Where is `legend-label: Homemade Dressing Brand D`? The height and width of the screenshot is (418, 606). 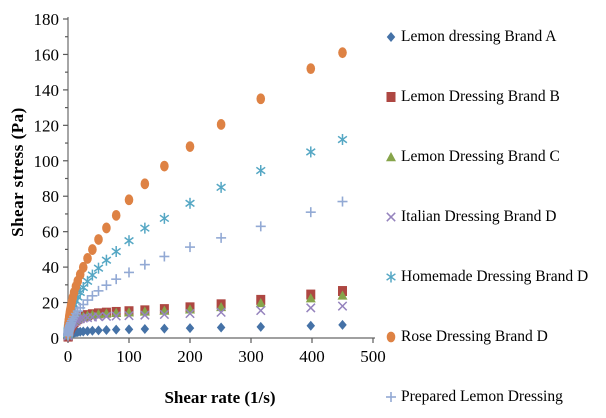 legend-label: Homemade Dressing Brand D is located at coordinates (495, 276).